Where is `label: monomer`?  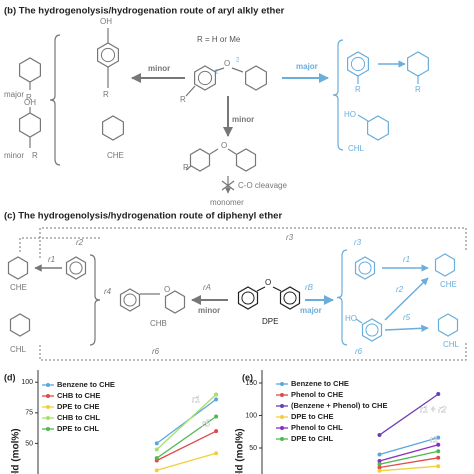 label: monomer is located at coordinates (227, 202).